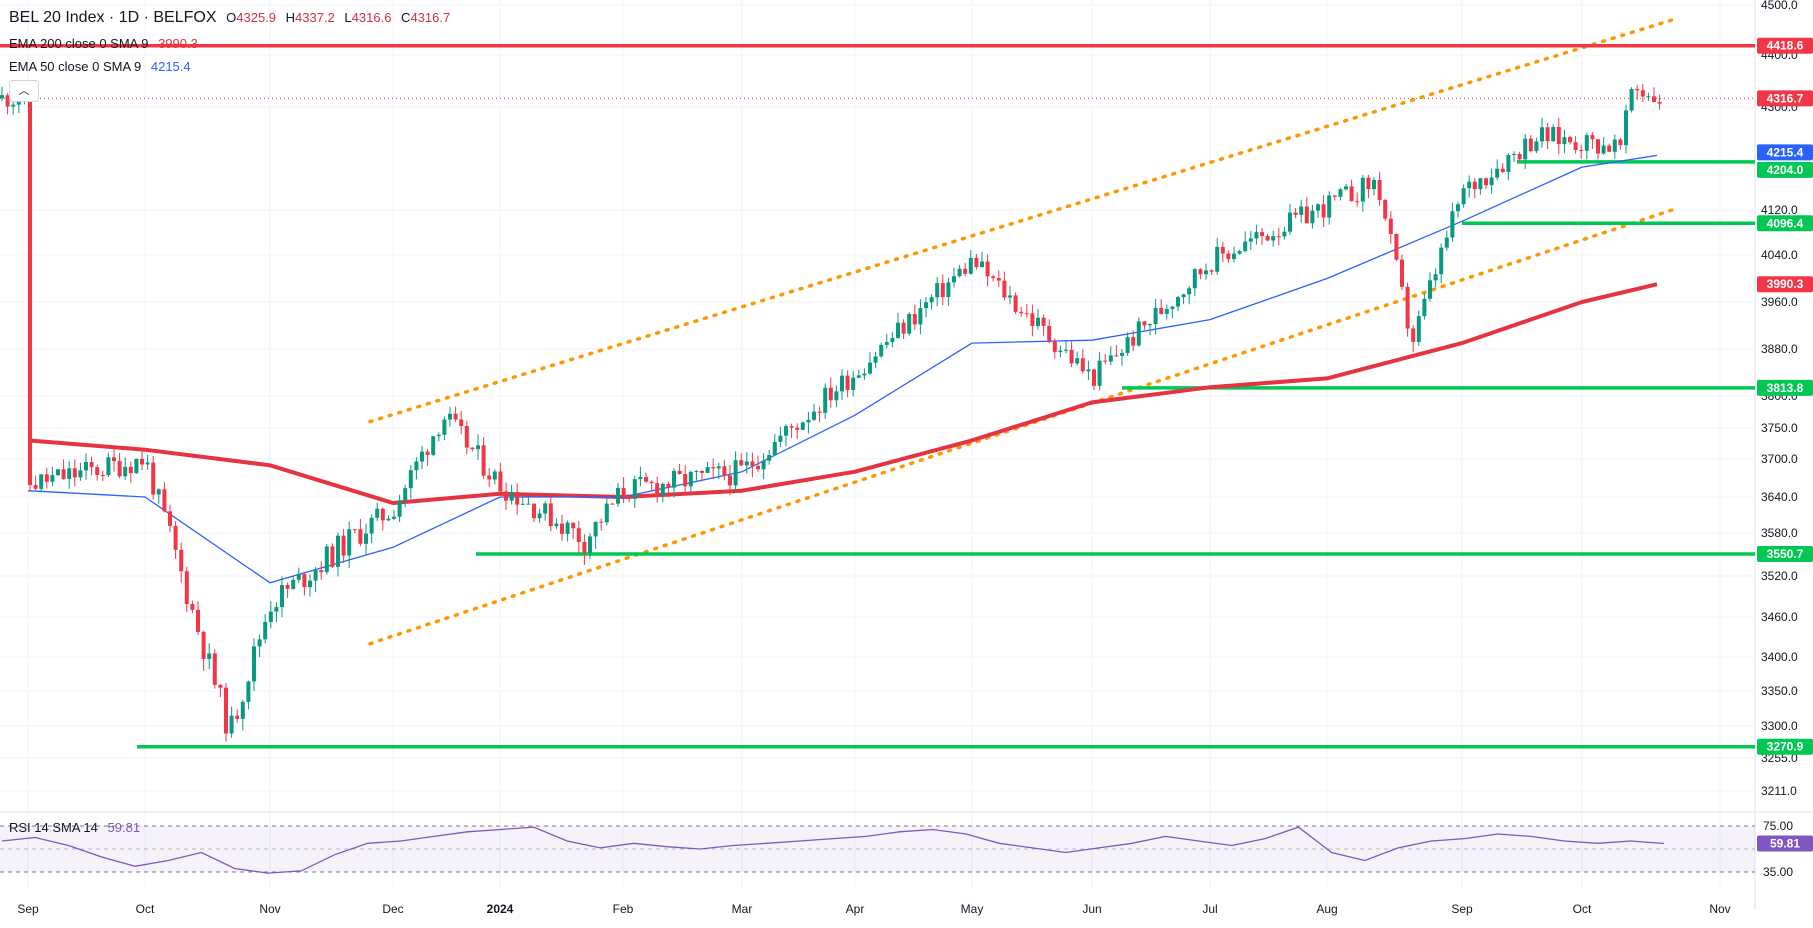 This screenshot has height=928, width=1813. Describe the element at coordinates (103, 43) in the screenshot. I see `ema200-legend: EMA 200 close 0 SMA 9 3990.3` at that location.